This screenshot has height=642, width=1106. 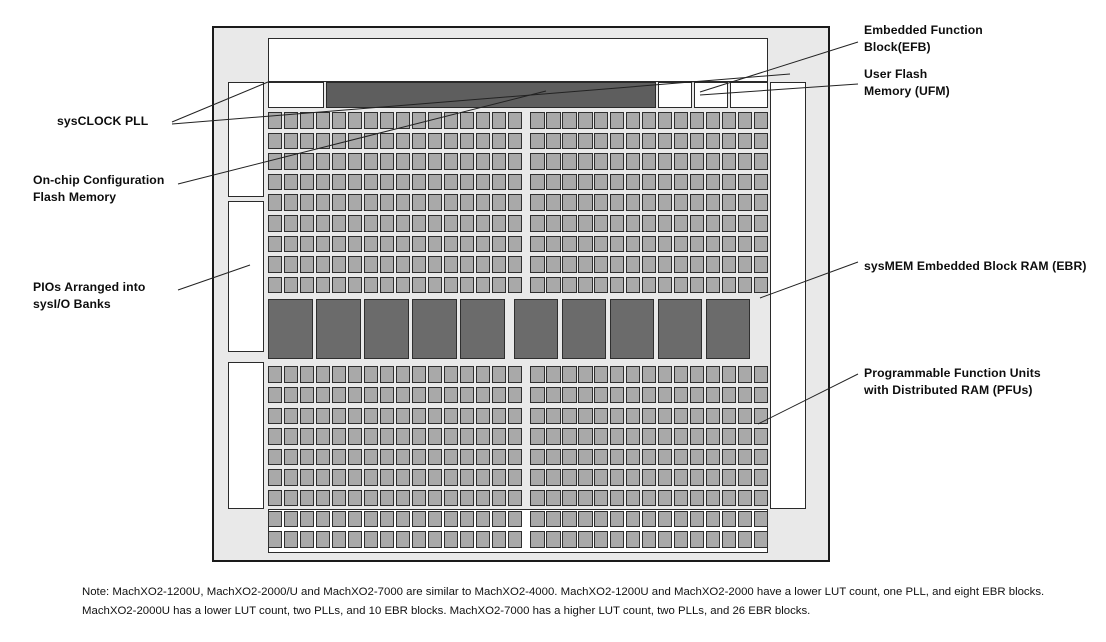 I want to click on top-functional-strip, so click(x=518, y=95).